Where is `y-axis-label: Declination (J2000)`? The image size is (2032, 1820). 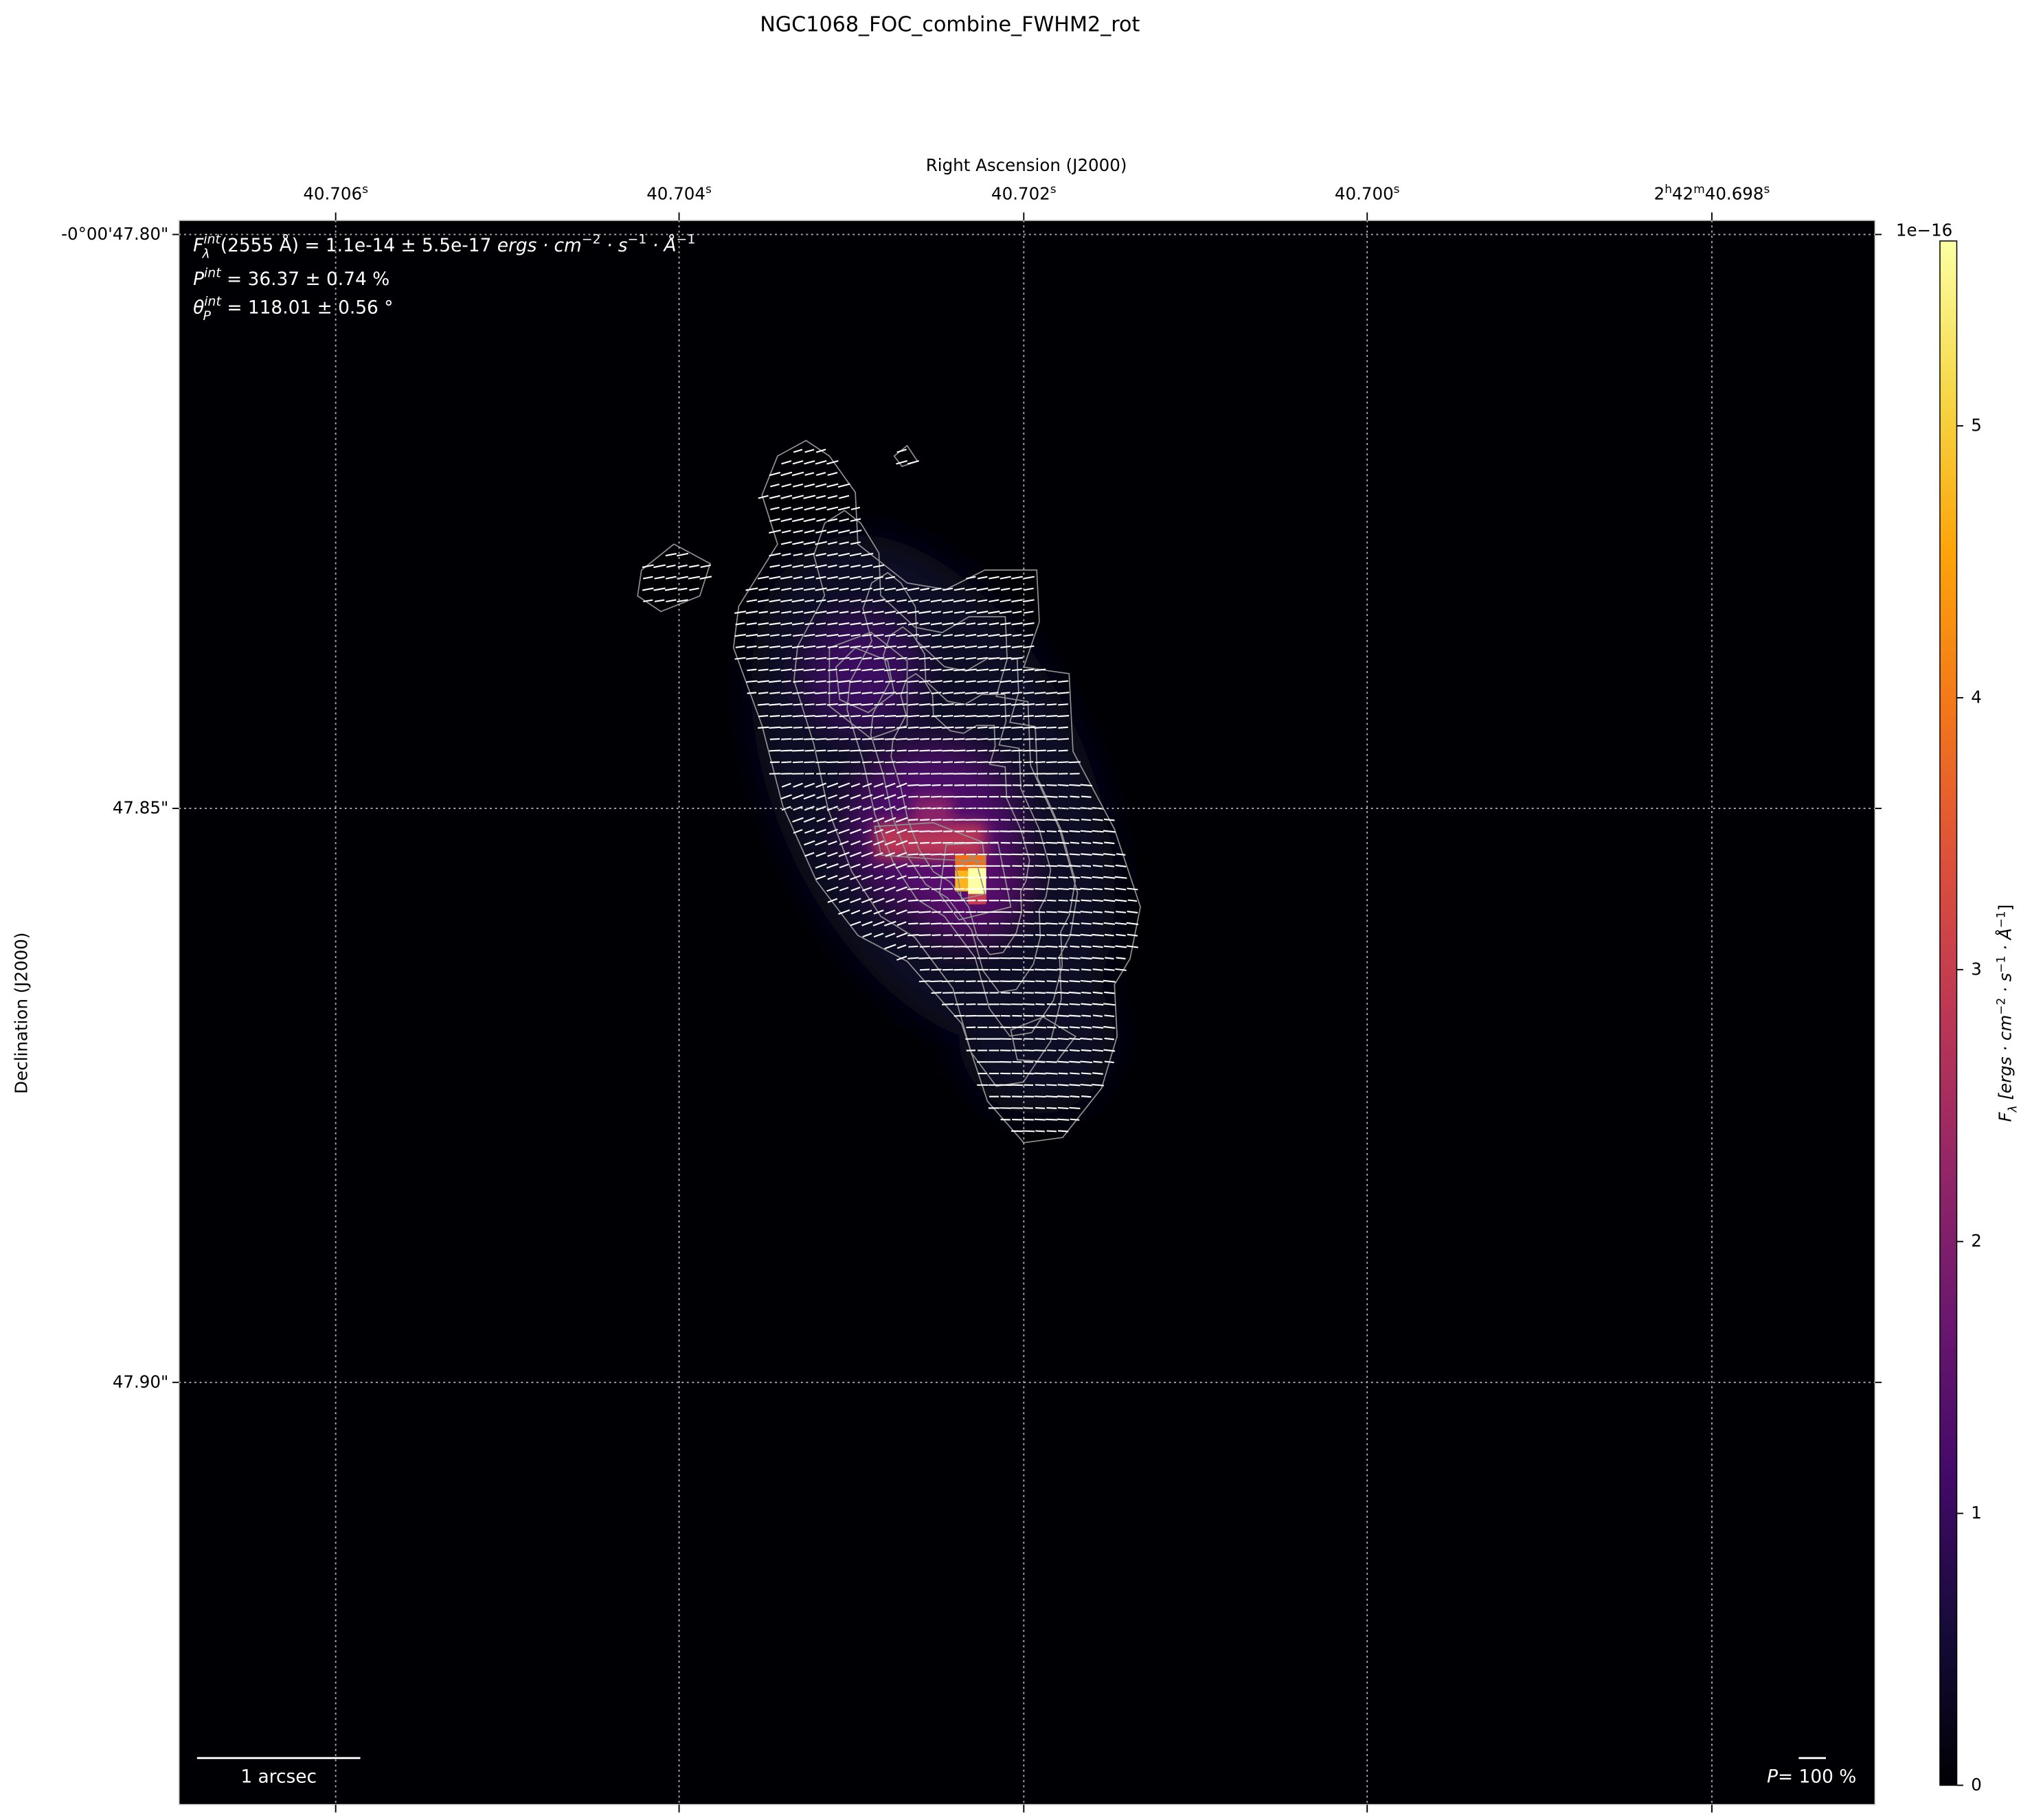 y-axis-label: Declination (J2000) is located at coordinates (22, 1013).